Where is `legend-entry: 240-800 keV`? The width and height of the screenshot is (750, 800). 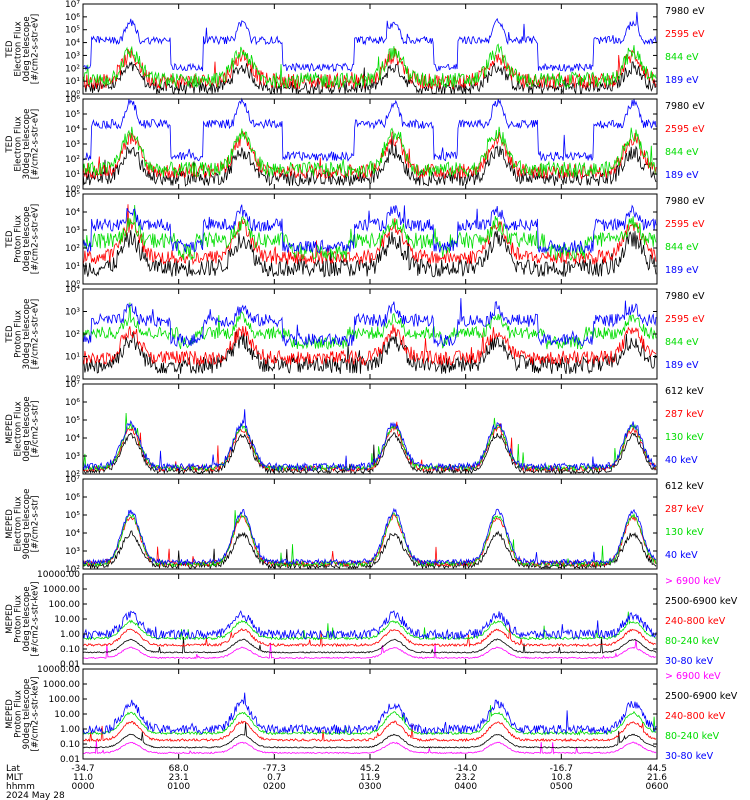 legend-entry: 240-800 keV is located at coordinates (695, 716).